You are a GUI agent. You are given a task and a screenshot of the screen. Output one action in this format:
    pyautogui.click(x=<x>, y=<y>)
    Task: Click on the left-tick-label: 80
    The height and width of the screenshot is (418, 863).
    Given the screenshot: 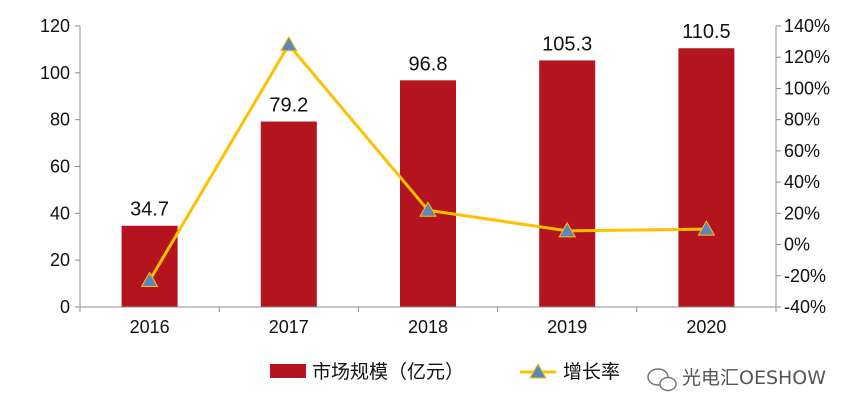 What is the action you would take?
    pyautogui.click(x=60, y=120)
    